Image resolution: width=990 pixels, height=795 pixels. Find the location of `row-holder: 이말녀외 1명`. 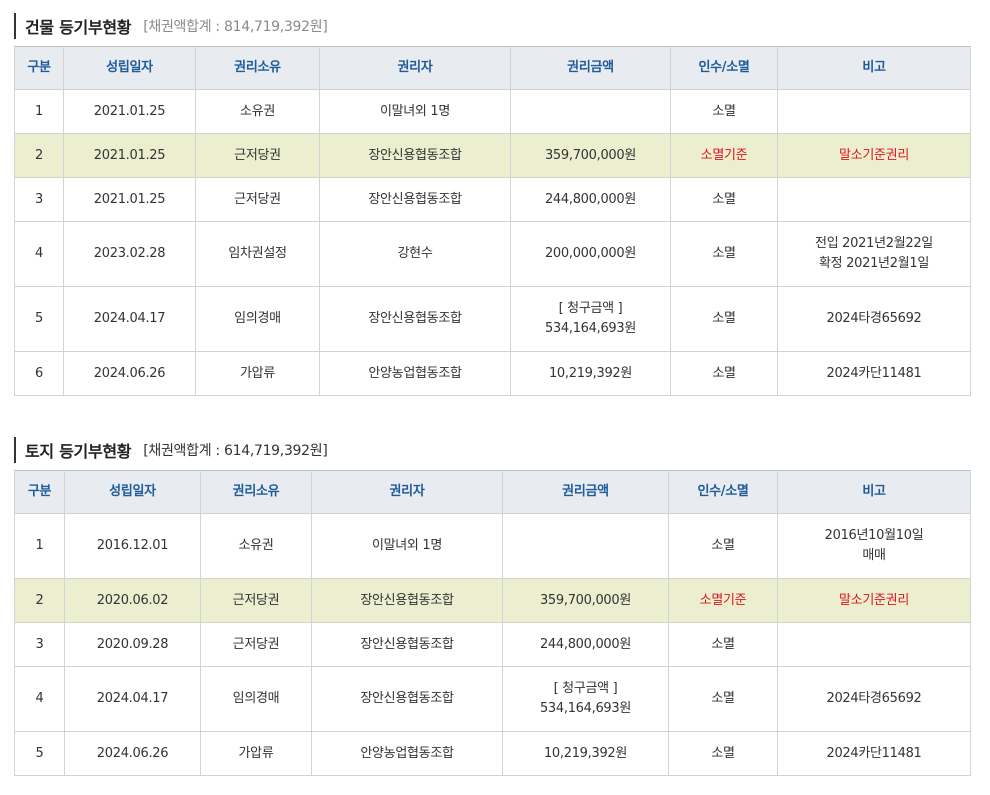

row-holder: 이말녀외 1명 is located at coordinates (415, 111).